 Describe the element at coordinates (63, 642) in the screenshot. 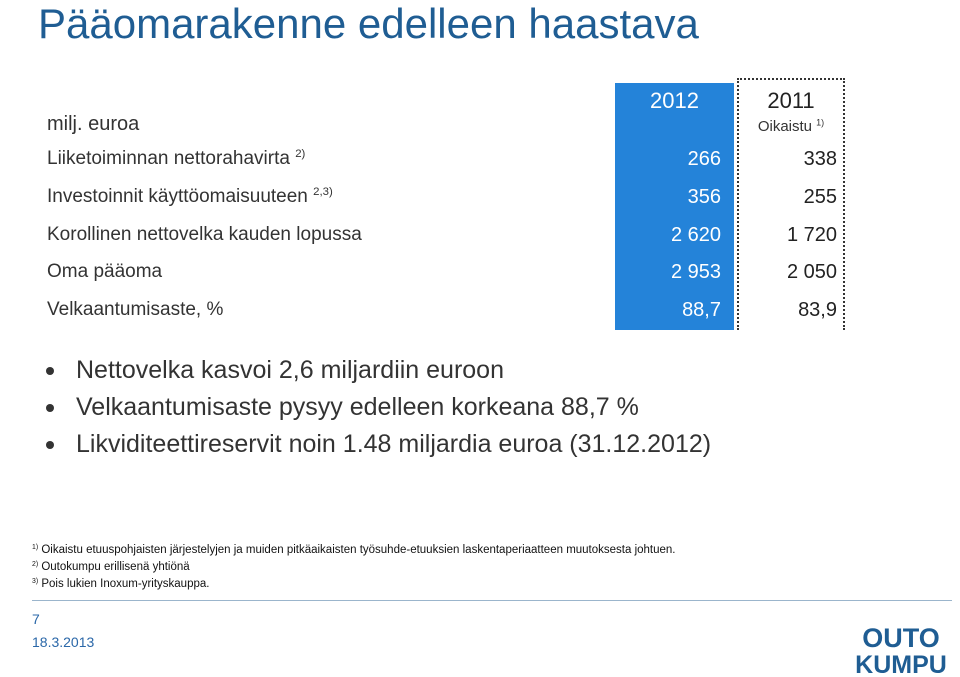

I see `footer-date: 18.3.2013` at that location.